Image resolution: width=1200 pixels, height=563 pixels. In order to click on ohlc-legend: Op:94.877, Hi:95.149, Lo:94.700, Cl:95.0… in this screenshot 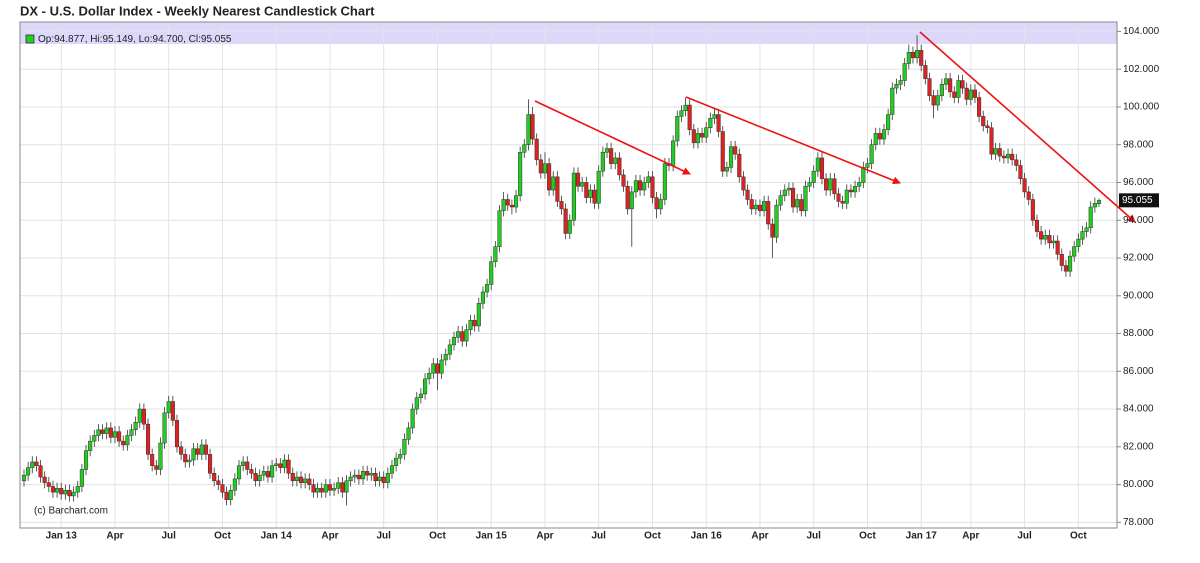, I will do `click(135, 39)`.